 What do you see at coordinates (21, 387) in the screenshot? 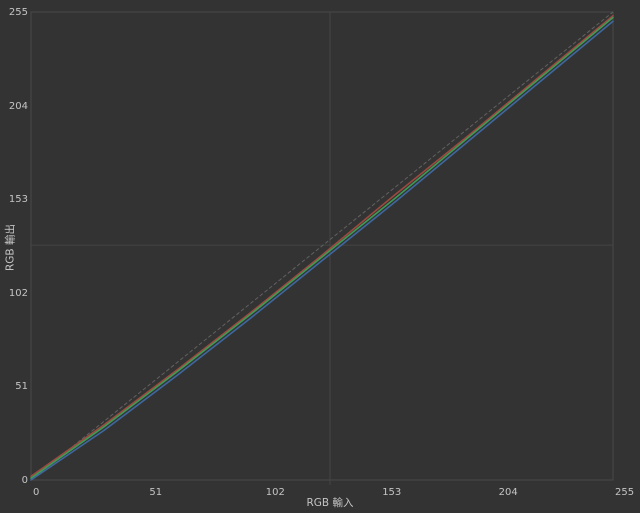
I see `y-tick-label-51: 51` at bounding box center [21, 387].